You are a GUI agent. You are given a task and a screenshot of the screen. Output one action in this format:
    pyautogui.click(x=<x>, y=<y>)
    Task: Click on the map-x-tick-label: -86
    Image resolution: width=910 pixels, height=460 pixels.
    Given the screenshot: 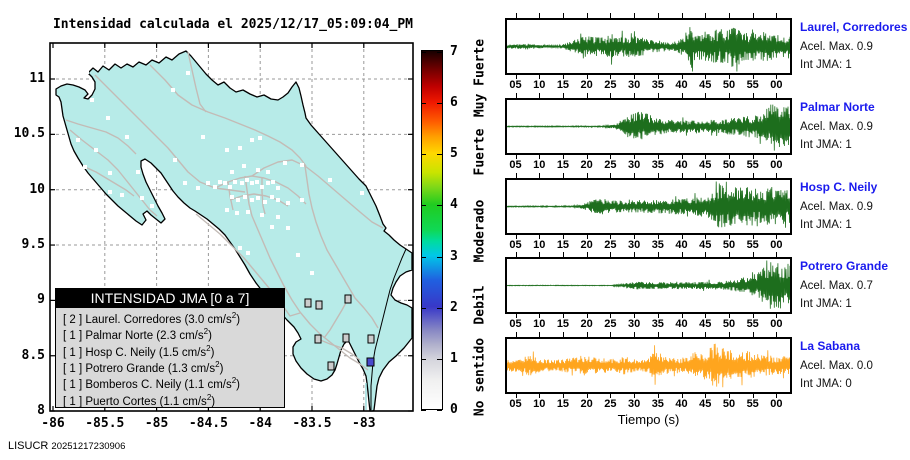 What is the action you would take?
    pyautogui.click(x=53, y=423)
    